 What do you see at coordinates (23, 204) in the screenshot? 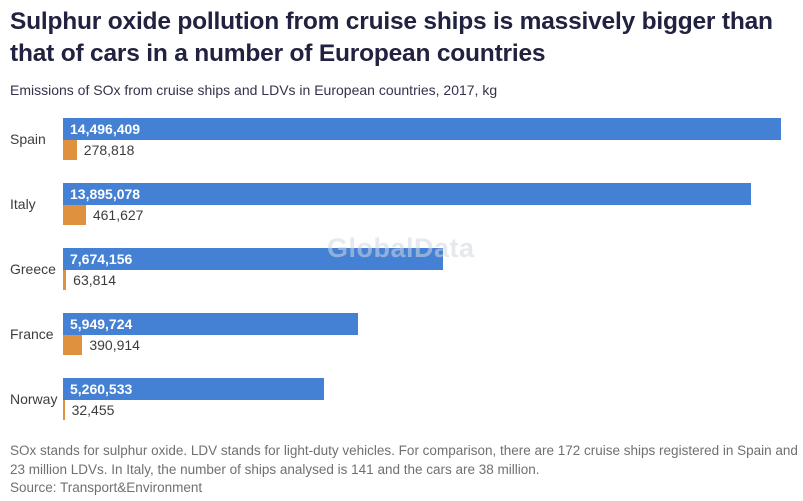
I see `category-label: Italy` at bounding box center [23, 204].